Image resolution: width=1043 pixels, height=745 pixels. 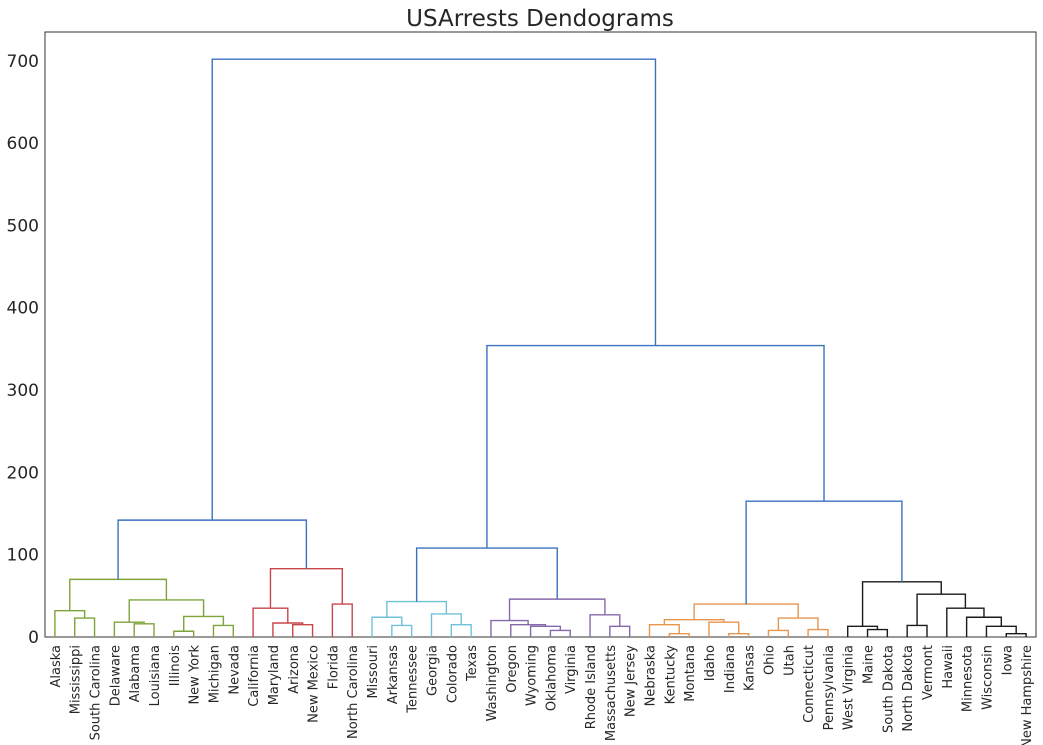 What do you see at coordinates (968, 678) in the screenshot?
I see `leaf-label: Minnesota` at bounding box center [968, 678].